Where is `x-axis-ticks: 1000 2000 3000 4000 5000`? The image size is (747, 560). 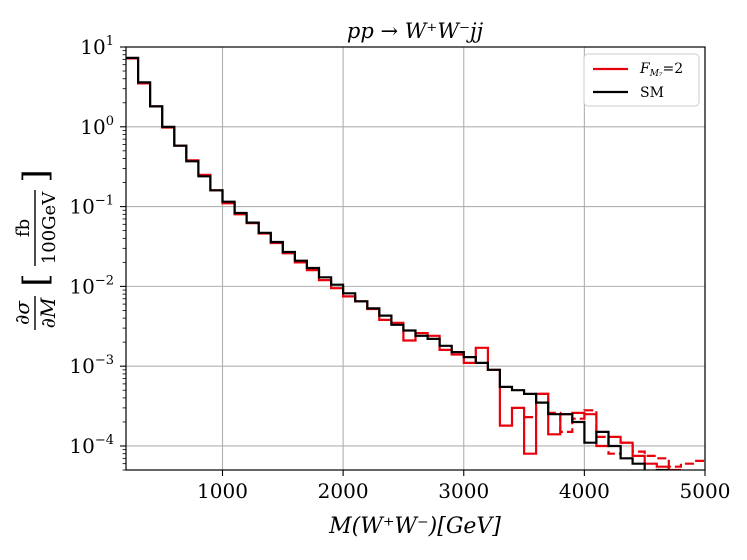 x-axis-ticks: 1000 2000 3000 4000 5000 is located at coordinates (463, 486).